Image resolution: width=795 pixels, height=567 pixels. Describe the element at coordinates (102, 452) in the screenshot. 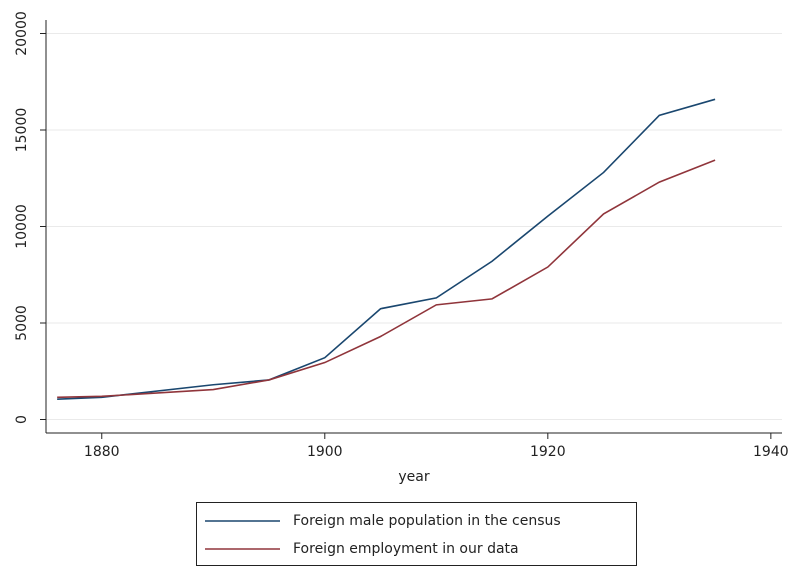

I see `x-tick-label: 1880` at that location.